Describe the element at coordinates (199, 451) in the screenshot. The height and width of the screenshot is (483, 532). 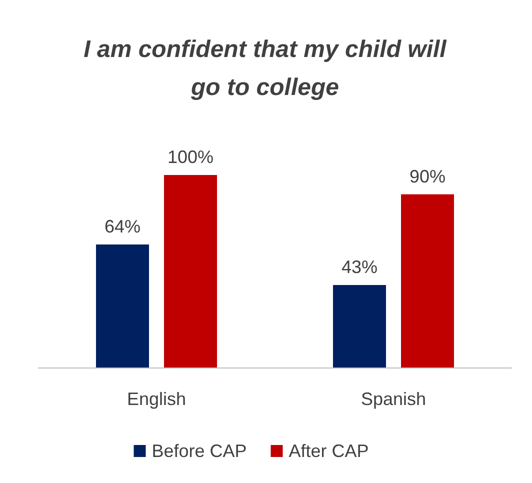
I see `legend-label: Before CAP` at that location.